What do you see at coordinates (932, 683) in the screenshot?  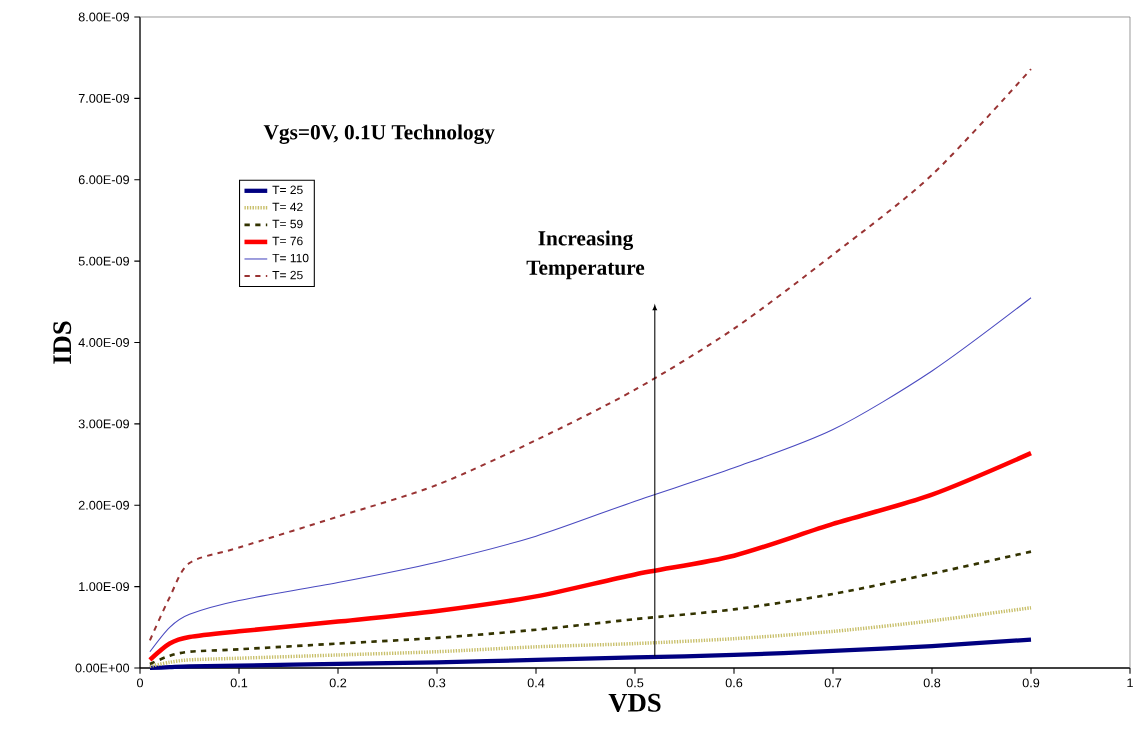 I see `x-tick-label: 0.8` at bounding box center [932, 683].